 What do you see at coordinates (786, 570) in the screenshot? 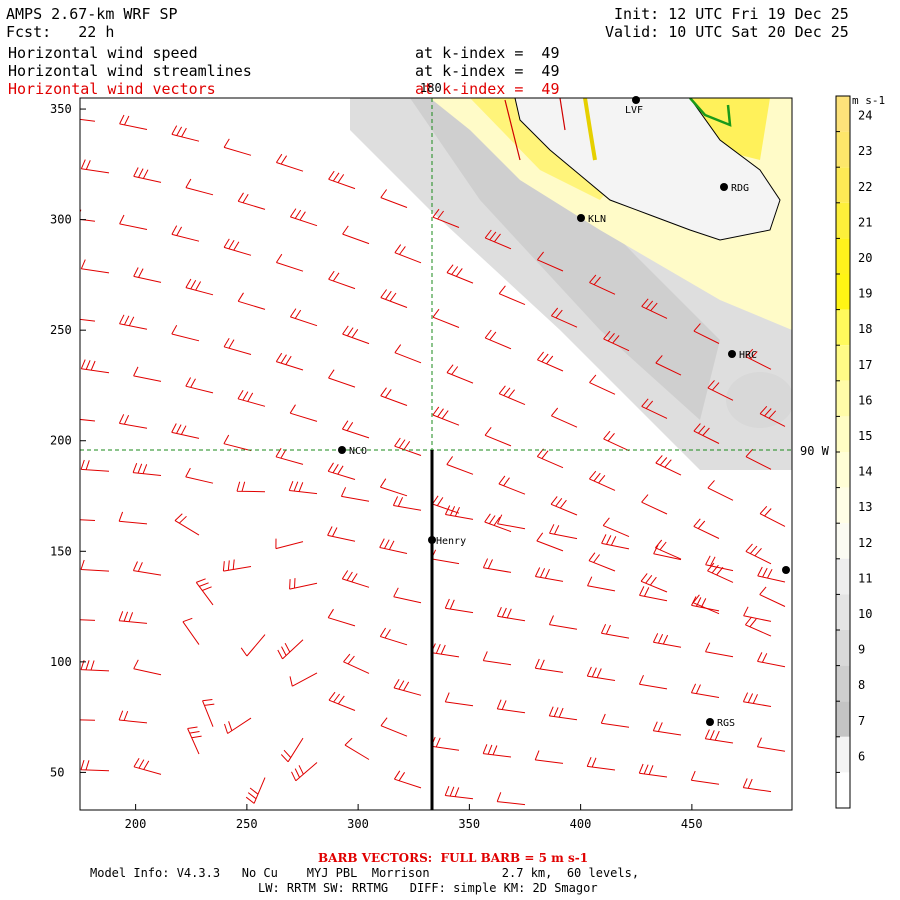
I see `station-dot-edge` at bounding box center [786, 570].